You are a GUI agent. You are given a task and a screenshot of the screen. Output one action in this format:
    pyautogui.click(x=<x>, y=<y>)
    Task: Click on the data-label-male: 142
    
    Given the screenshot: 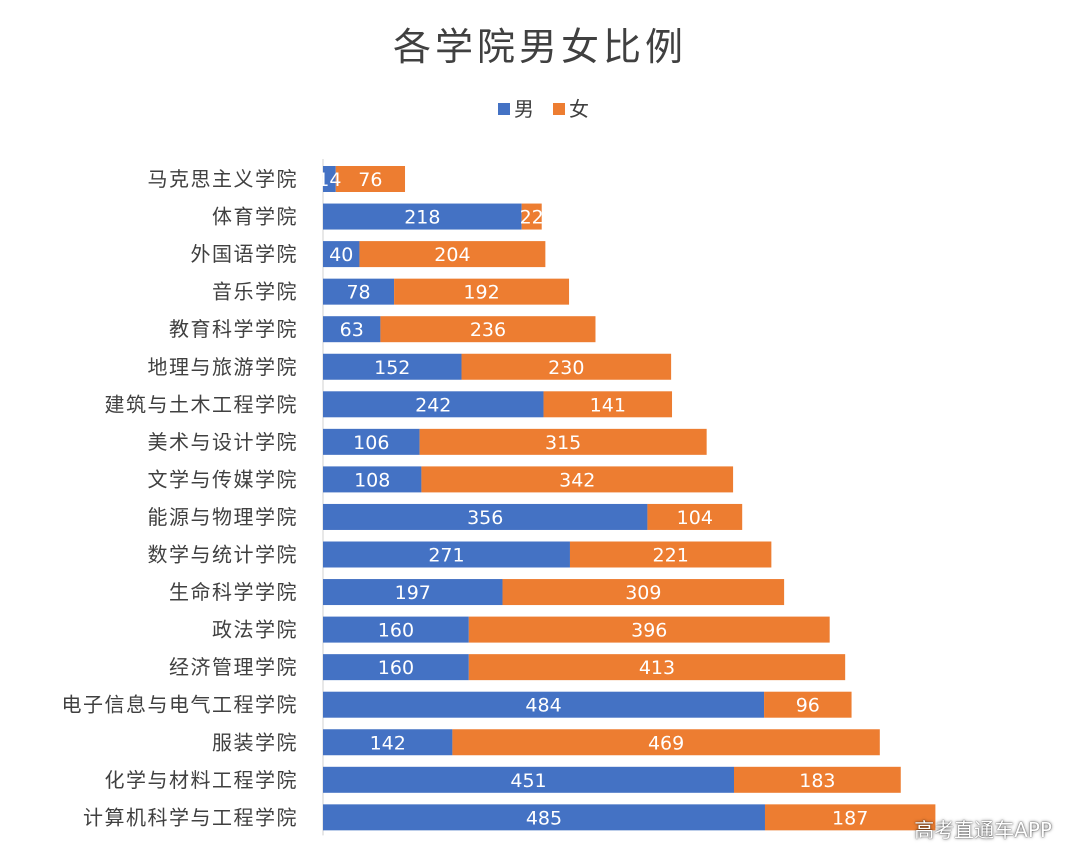 What is the action you would take?
    pyautogui.click(x=388, y=743)
    